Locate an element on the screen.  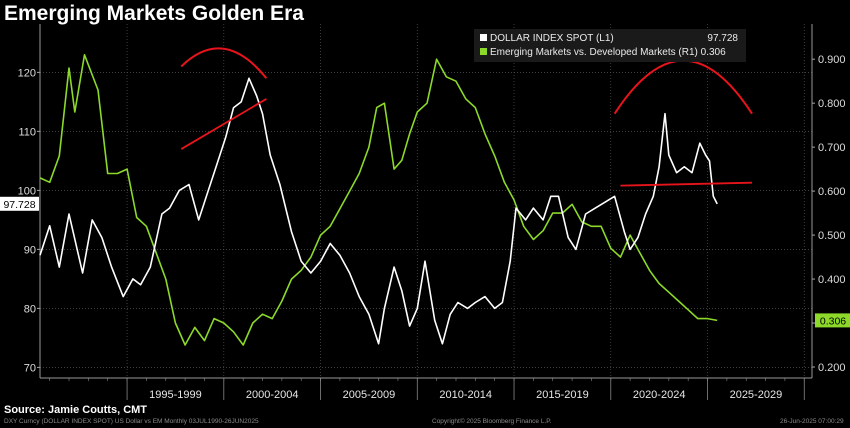
y-left-tick-label: 100 is located at coordinates (27, 191).